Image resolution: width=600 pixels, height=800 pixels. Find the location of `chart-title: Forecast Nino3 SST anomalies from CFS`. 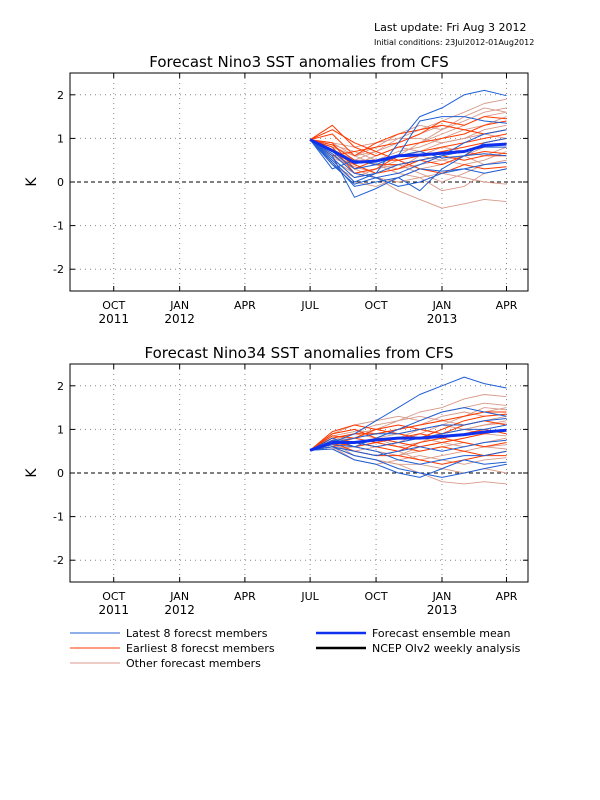

chart-title: Forecast Nino3 SST anomalies from CFS is located at coordinates (298, 62).